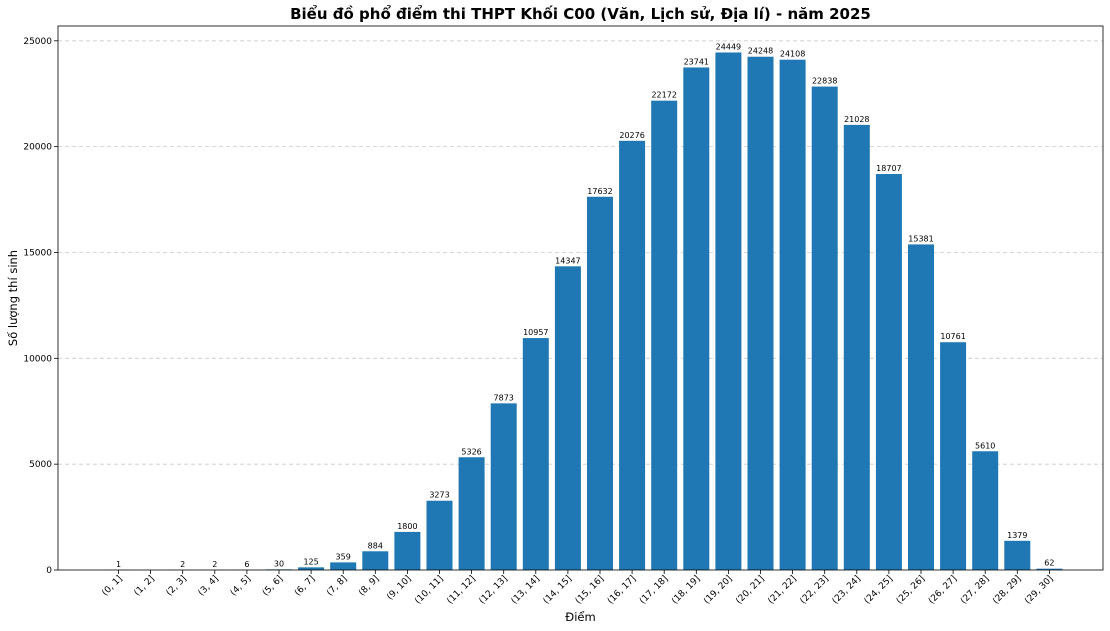  I want to click on bar-value-label: 1379, so click(1017, 535).